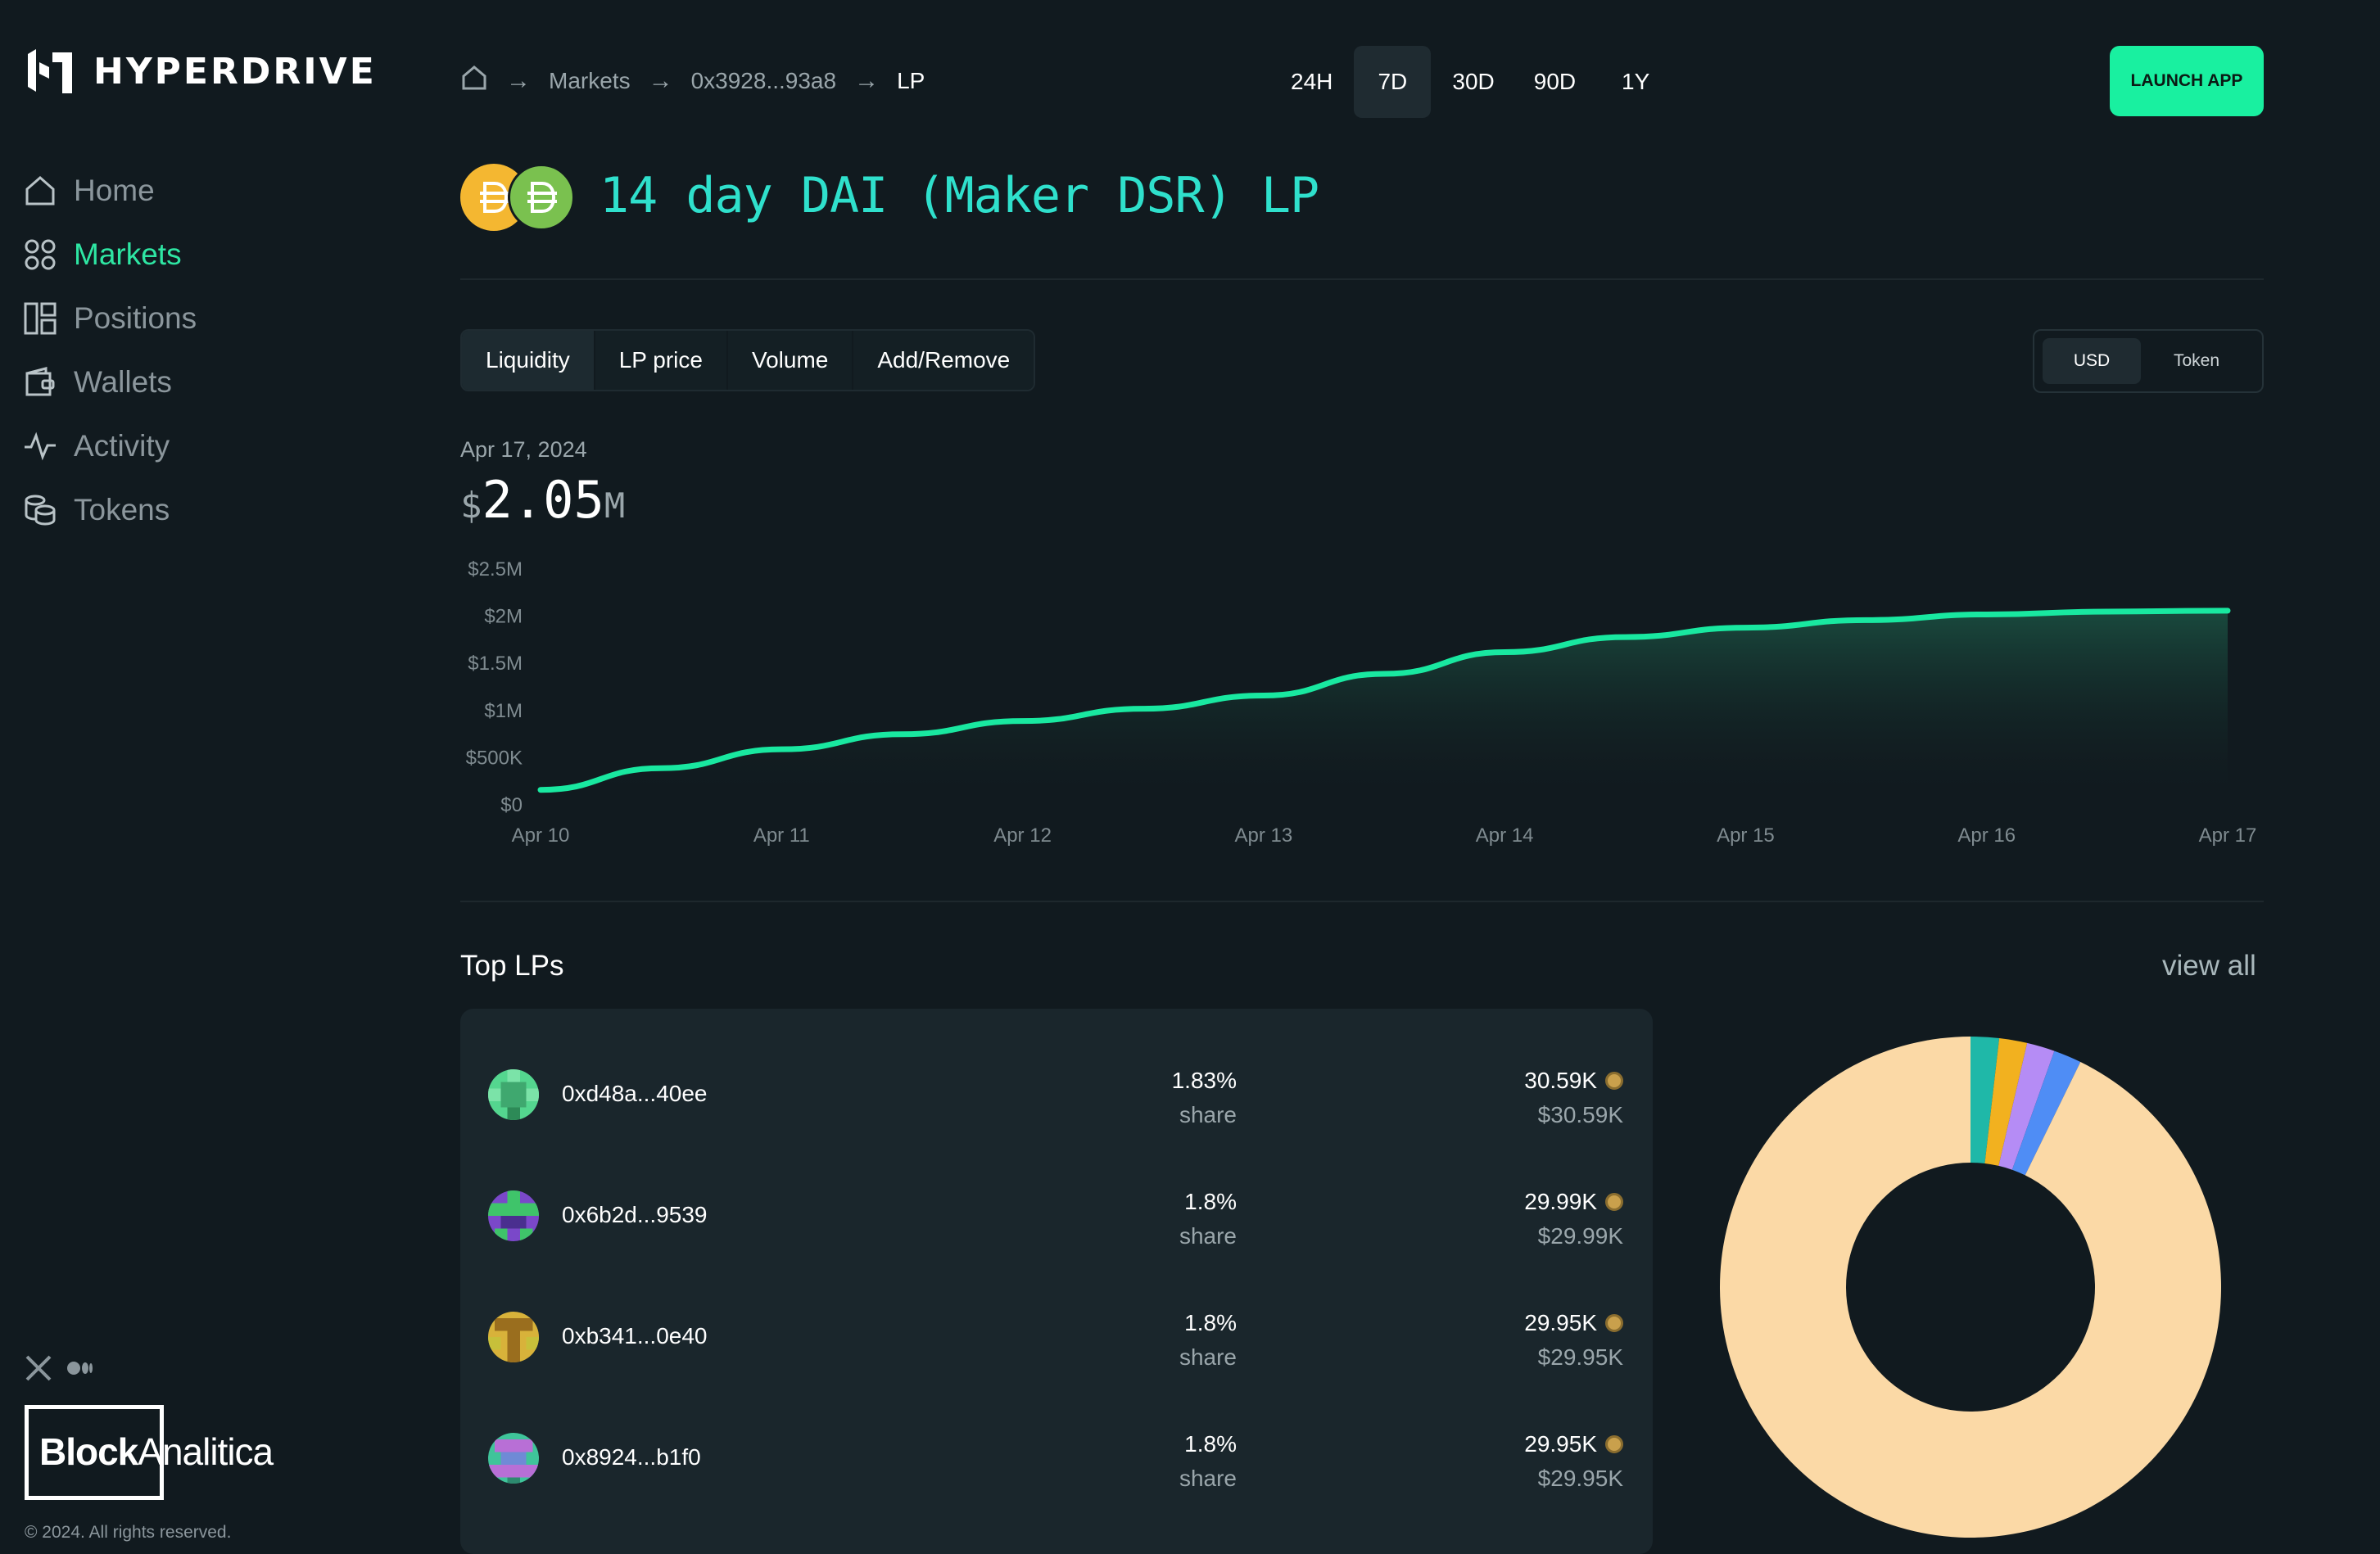 The image size is (2380, 1554). What do you see at coordinates (635, 1214) in the screenshot?
I see `lp-address: 0x6b2d...9539` at bounding box center [635, 1214].